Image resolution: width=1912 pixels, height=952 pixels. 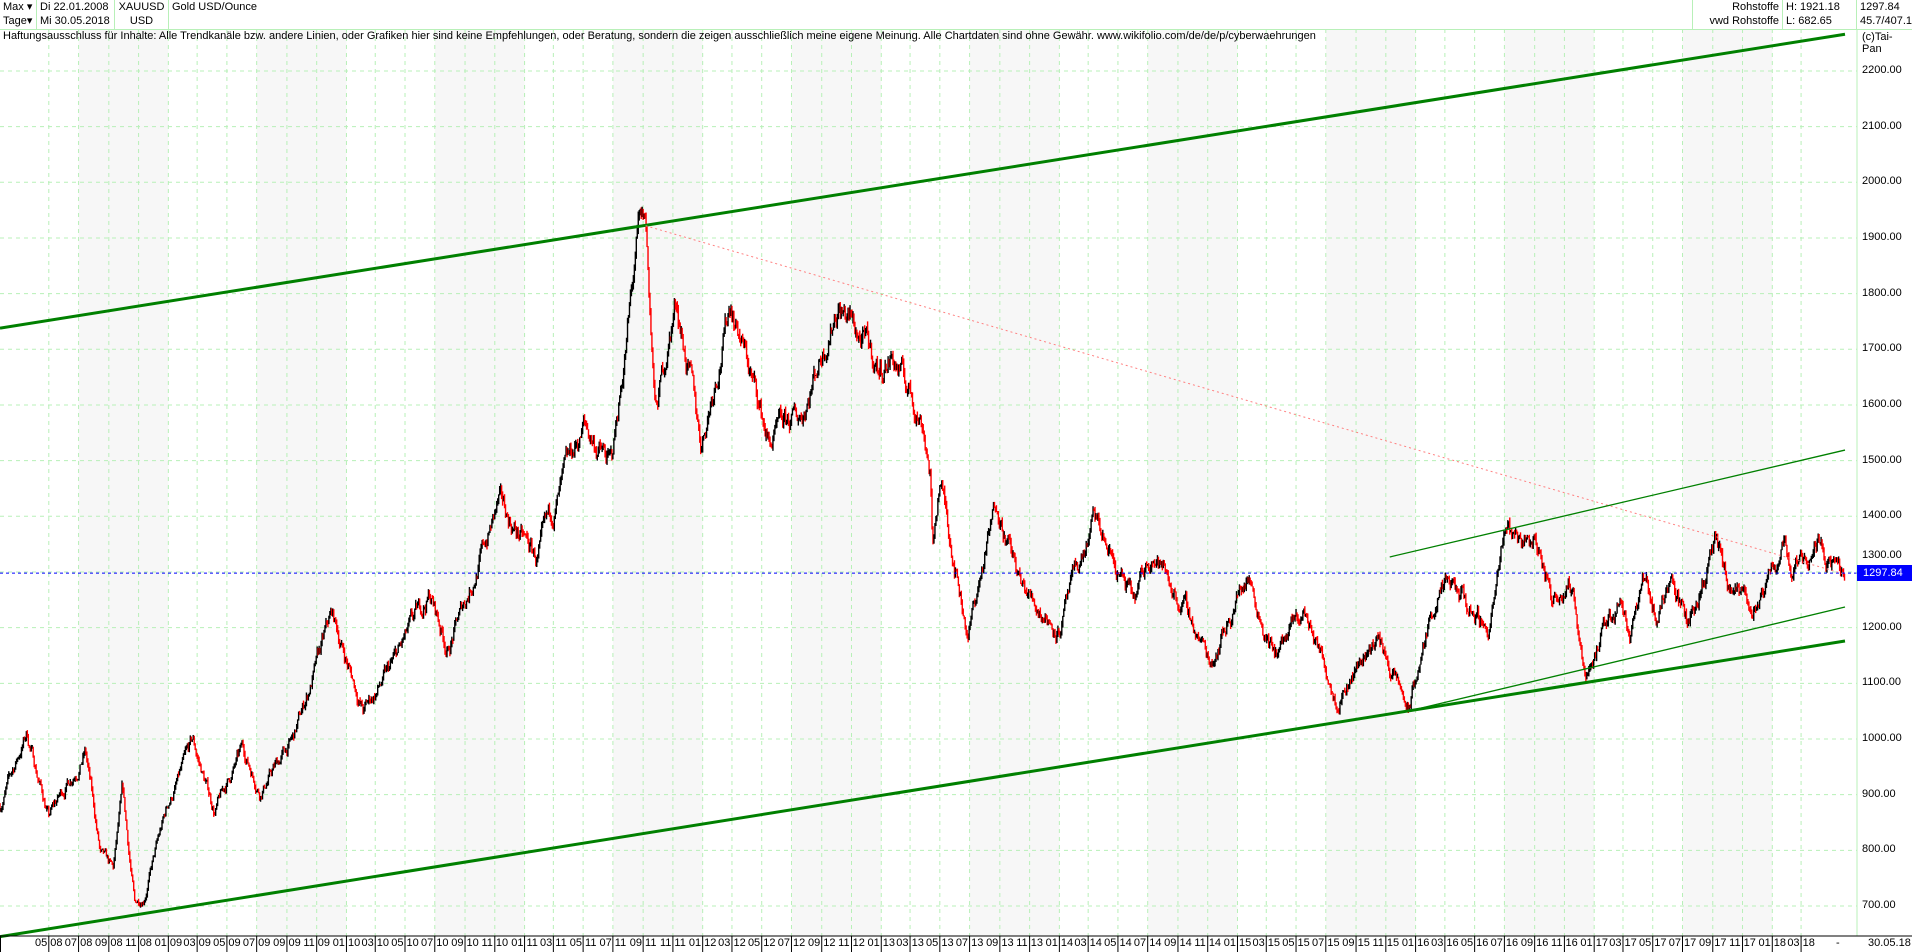 I want to click on x-tick-label: 11 08, so click(x=138, y=943).